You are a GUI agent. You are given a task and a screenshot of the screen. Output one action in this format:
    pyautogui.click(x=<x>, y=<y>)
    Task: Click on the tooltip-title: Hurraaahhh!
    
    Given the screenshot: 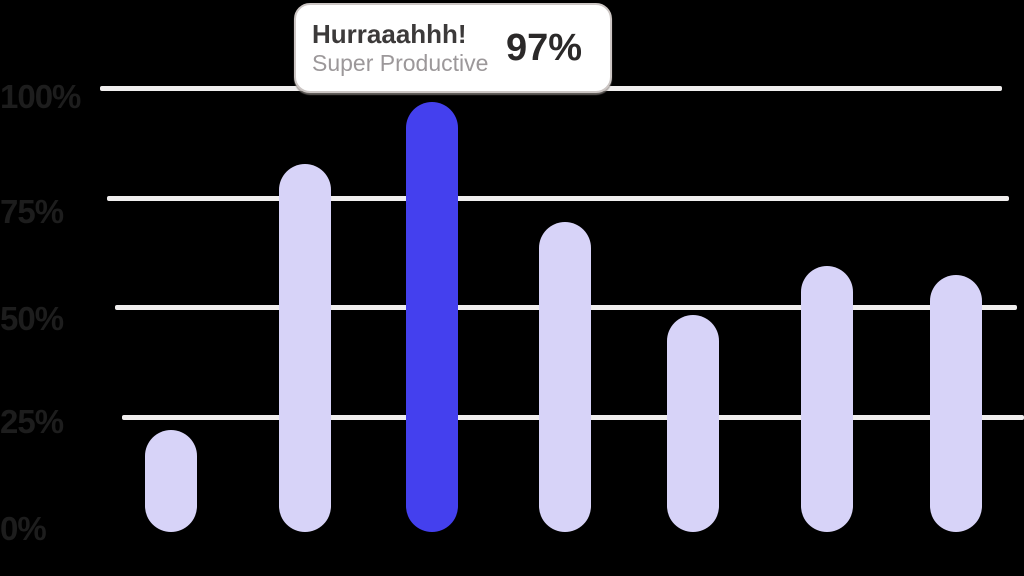 What is the action you would take?
    pyautogui.click(x=389, y=33)
    